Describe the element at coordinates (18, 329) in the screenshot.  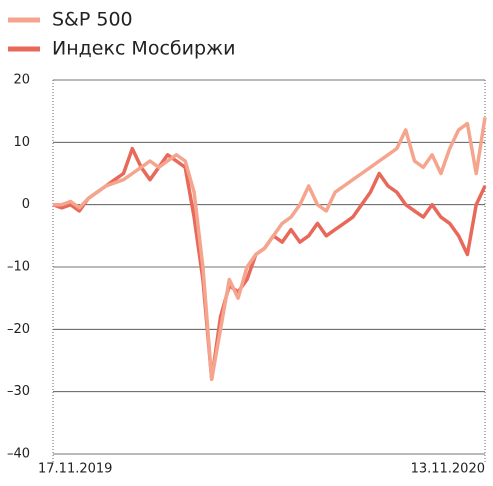
I see `y-tick-label: –20` at that location.